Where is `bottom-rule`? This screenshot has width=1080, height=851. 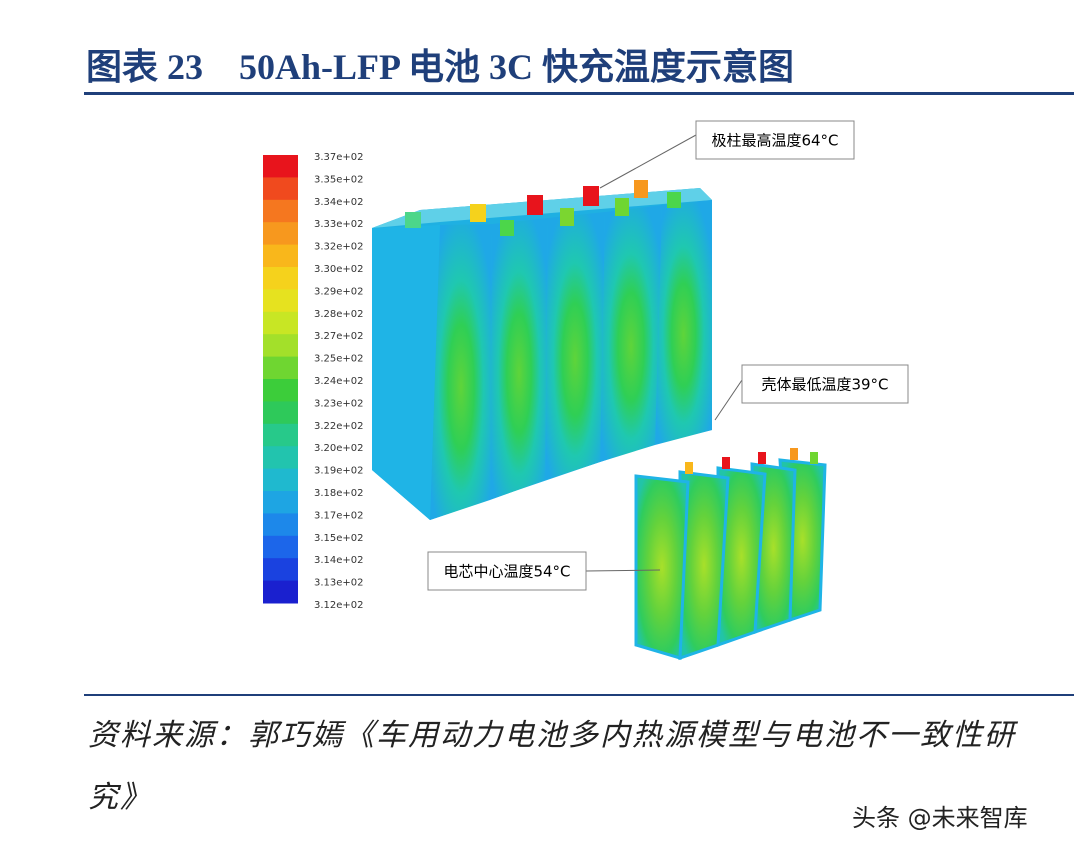 bottom-rule is located at coordinates (579, 695).